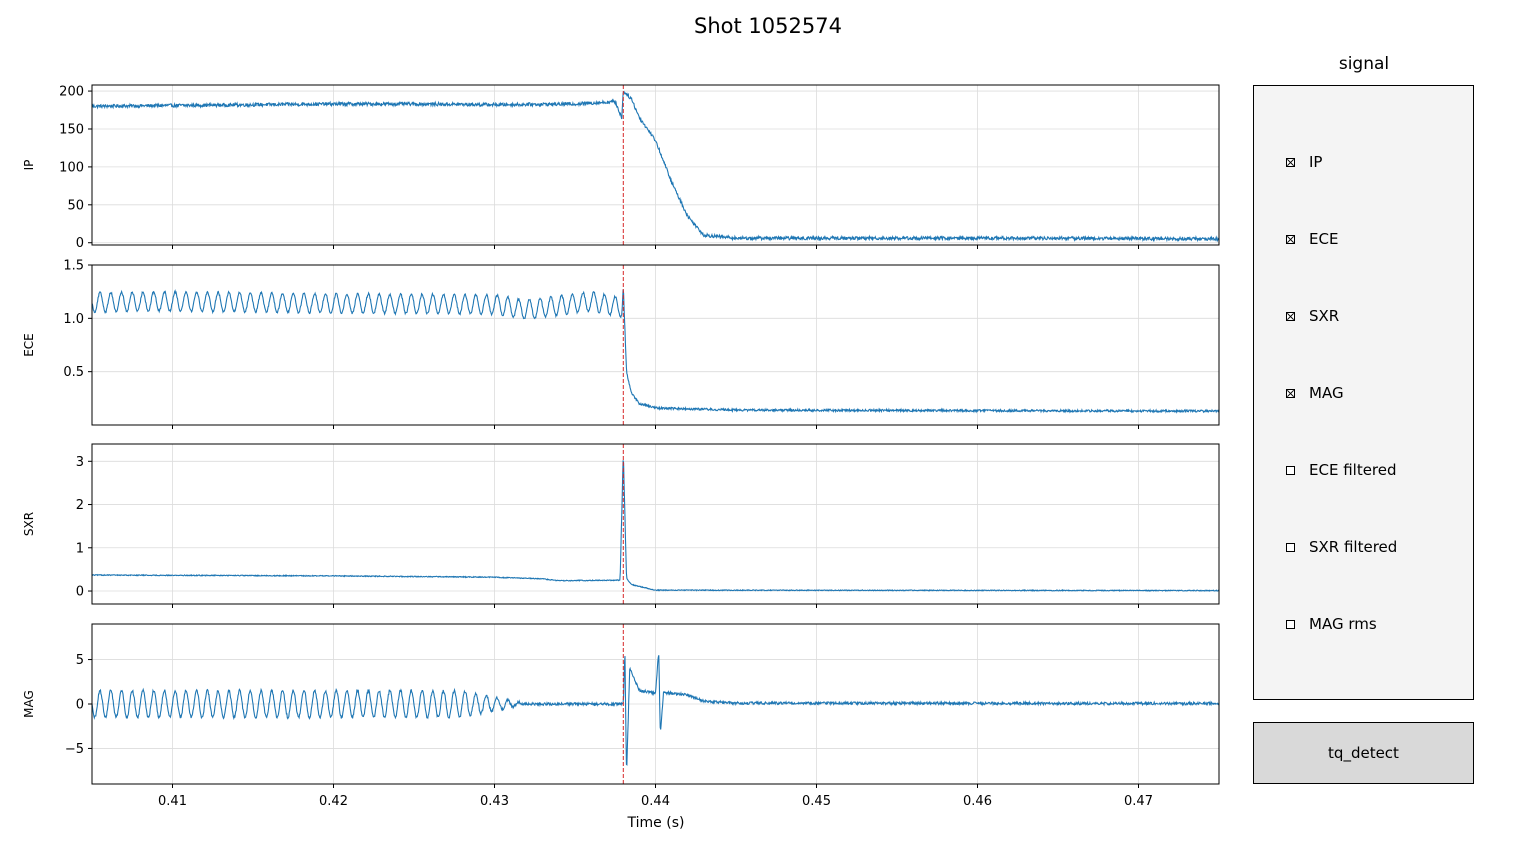  Describe the element at coordinates (73, 319) in the screenshot. I see `y-tick-label: 1.0` at that location.